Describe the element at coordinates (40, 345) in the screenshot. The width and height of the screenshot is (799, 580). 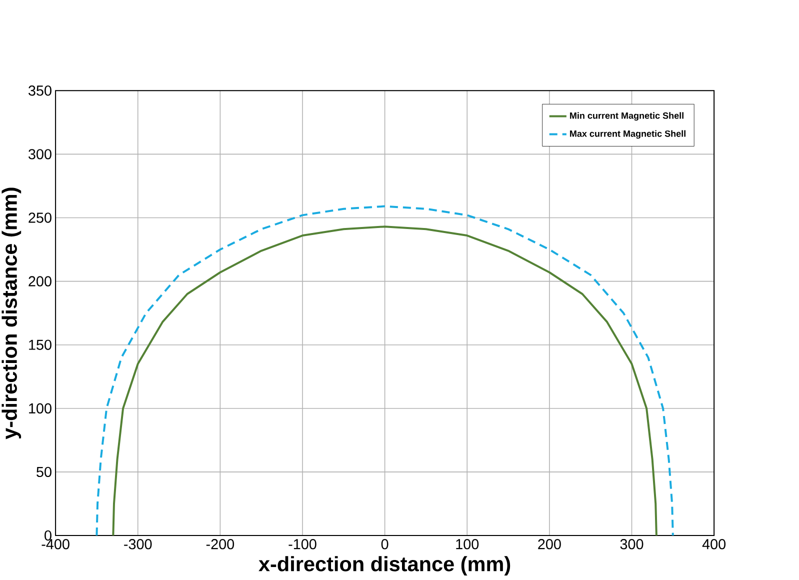
I see `y-tick-label: 150` at that location.